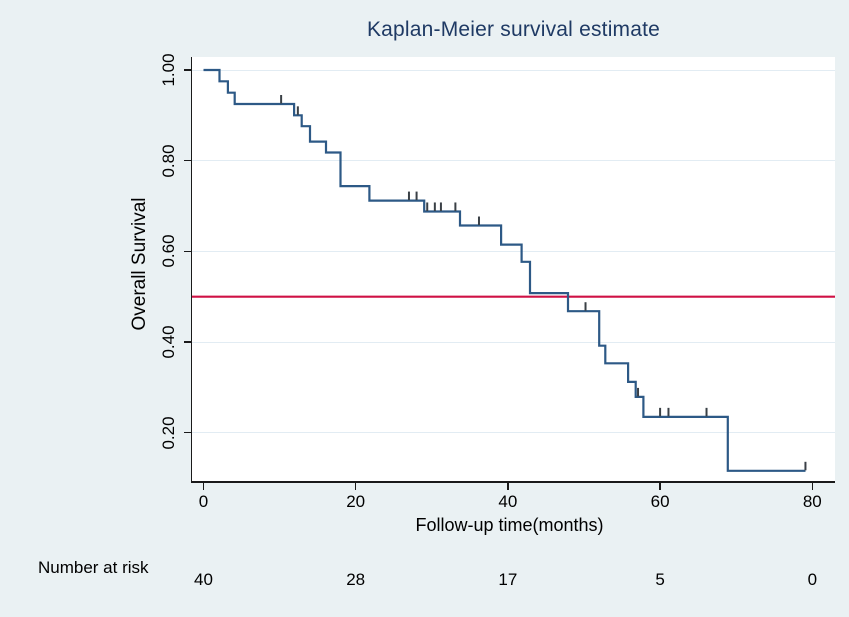 This screenshot has width=849, height=617. I want to click on y-tick-label: 0.60, so click(168, 251).